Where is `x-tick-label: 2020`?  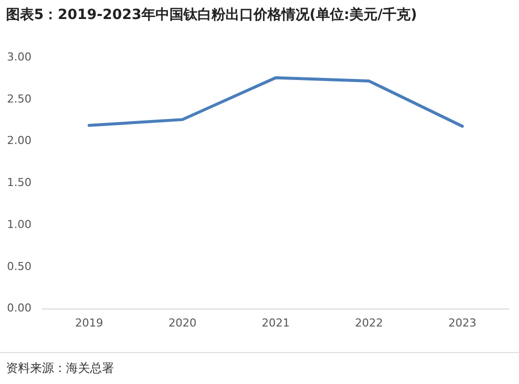
x-tick-label: 2020 is located at coordinates (182, 323).